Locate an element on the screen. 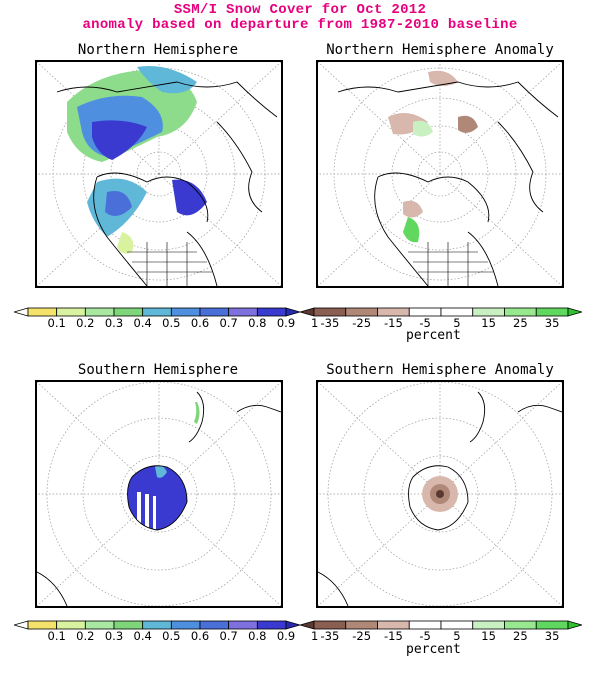 Image resolution: width=600 pixels, height=700 pixels. sh-cover-colorbar is located at coordinates (157, 625).